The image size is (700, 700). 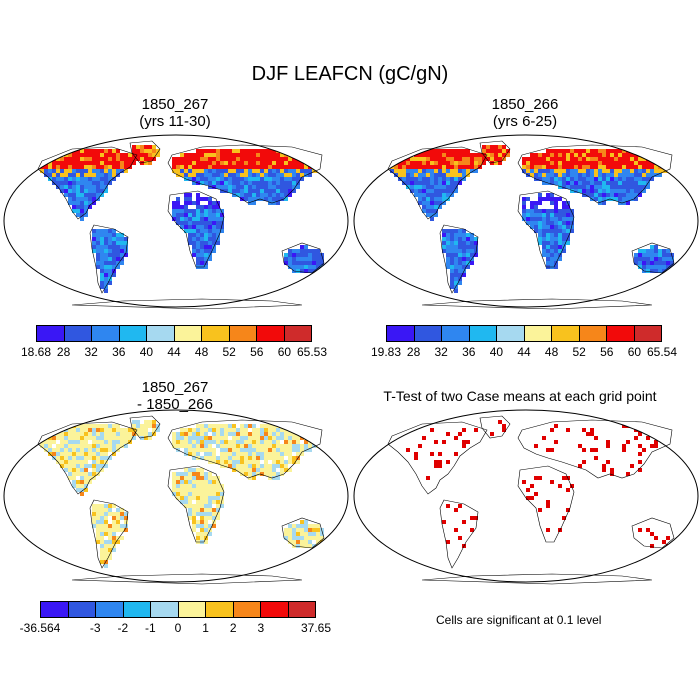 What do you see at coordinates (316, 628) in the screenshot?
I see `colorbar-label: 37.65` at bounding box center [316, 628].